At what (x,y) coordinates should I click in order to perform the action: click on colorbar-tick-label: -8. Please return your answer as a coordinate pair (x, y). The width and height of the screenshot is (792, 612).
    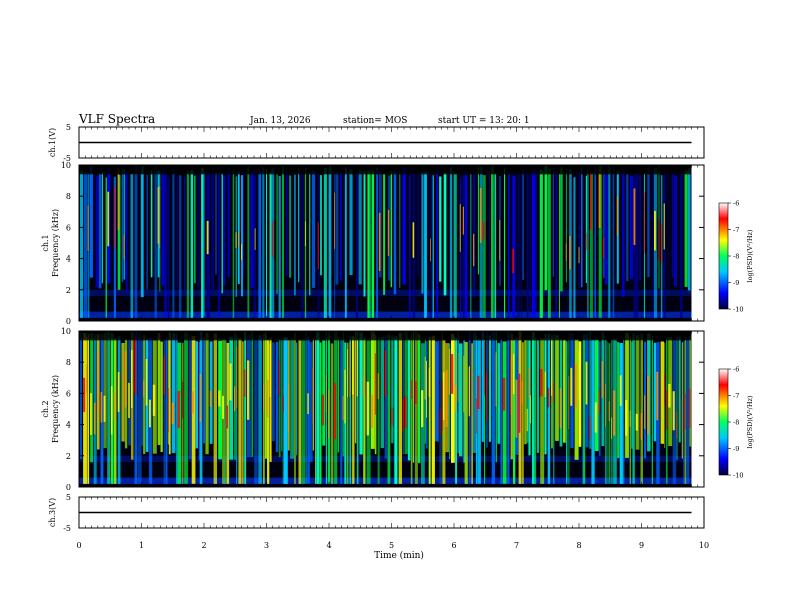
    Looking at the image, I should click on (736, 423).